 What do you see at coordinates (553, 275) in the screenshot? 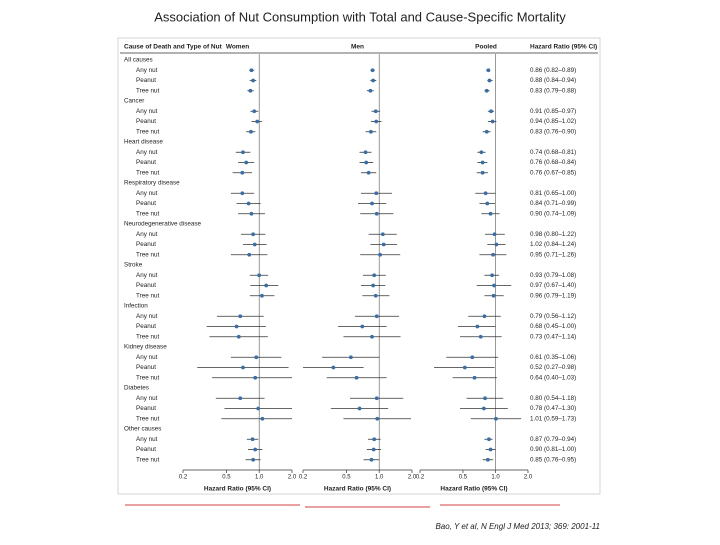
I see `value-label: 0.93 (0.79–1.08)` at bounding box center [553, 275].